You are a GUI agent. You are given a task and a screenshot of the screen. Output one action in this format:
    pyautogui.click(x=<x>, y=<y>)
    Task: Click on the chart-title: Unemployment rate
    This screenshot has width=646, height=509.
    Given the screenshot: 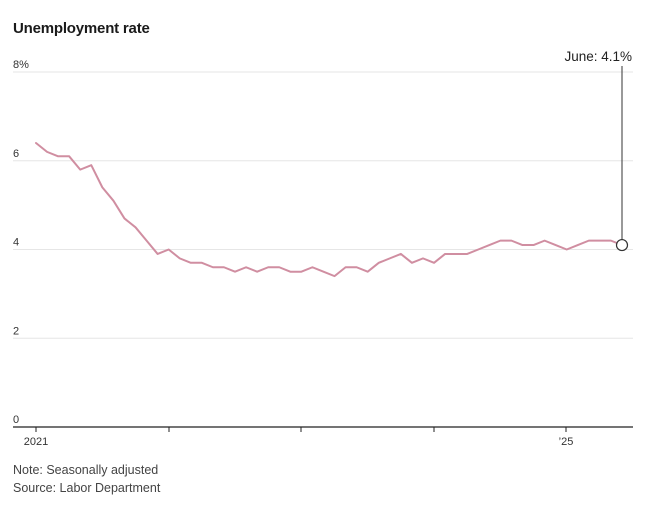 What is the action you would take?
    pyautogui.click(x=81, y=28)
    